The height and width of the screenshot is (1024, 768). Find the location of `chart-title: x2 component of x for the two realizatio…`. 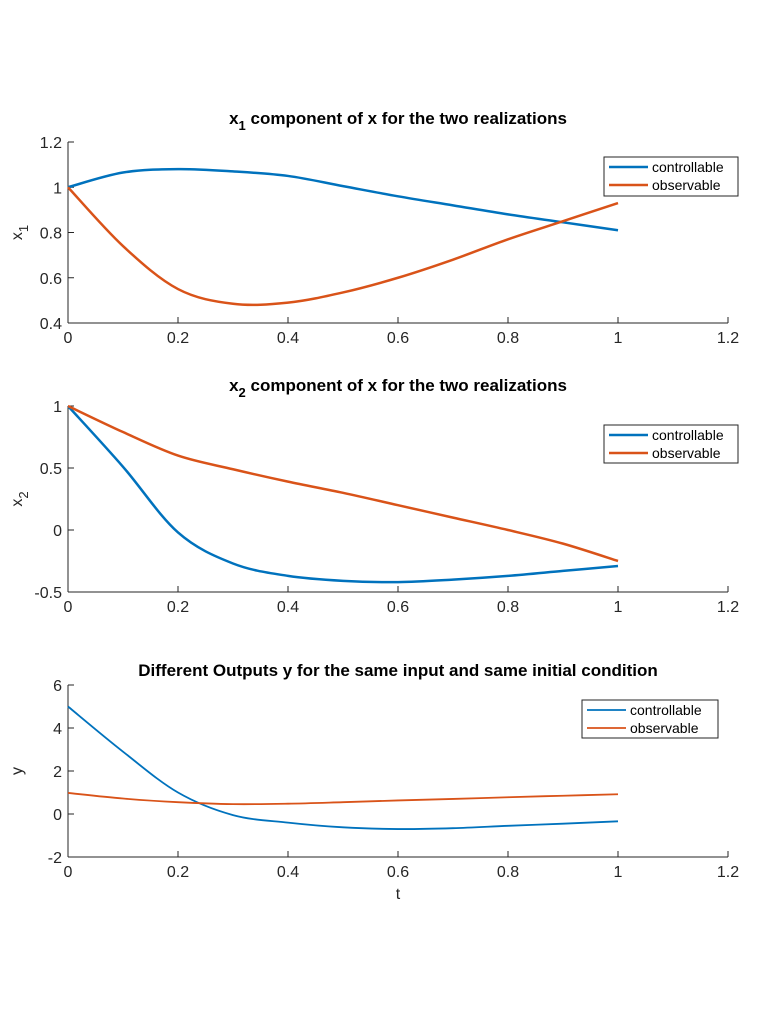

chart-title: x2 component of x for the two realizatio… is located at coordinates (398, 388).